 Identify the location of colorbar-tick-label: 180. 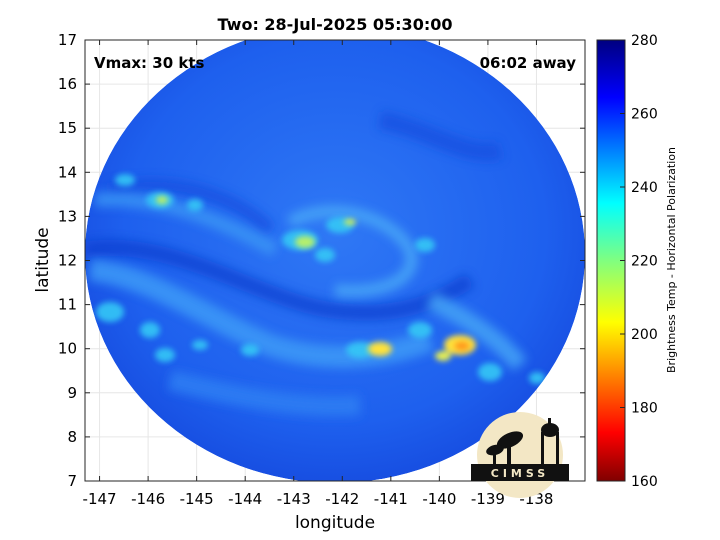
(644, 409).